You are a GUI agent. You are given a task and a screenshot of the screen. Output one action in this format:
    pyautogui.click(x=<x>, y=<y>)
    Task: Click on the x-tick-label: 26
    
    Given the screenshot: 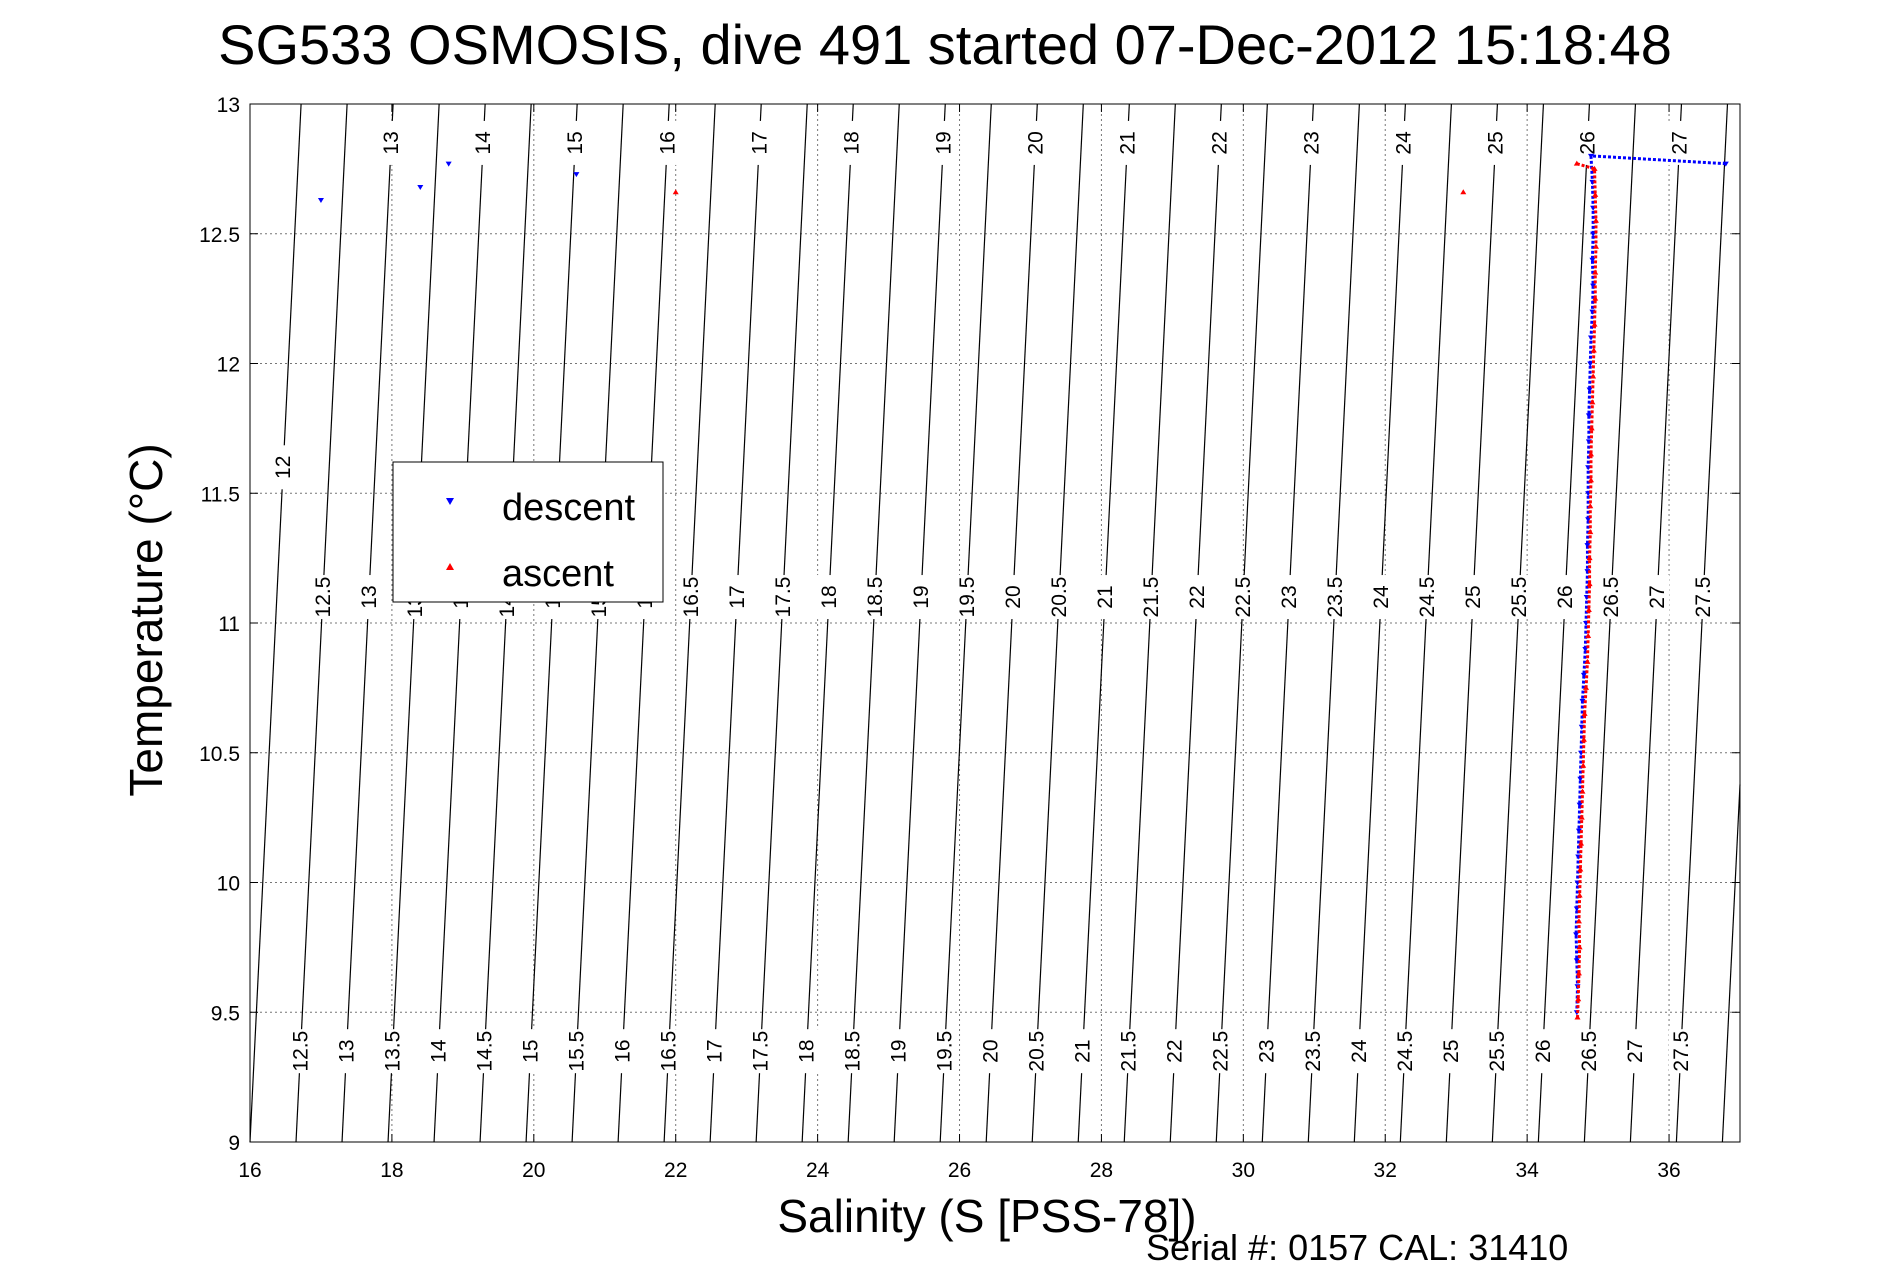 What is the action you would take?
    pyautogui.click(x=959, y=1170)
    